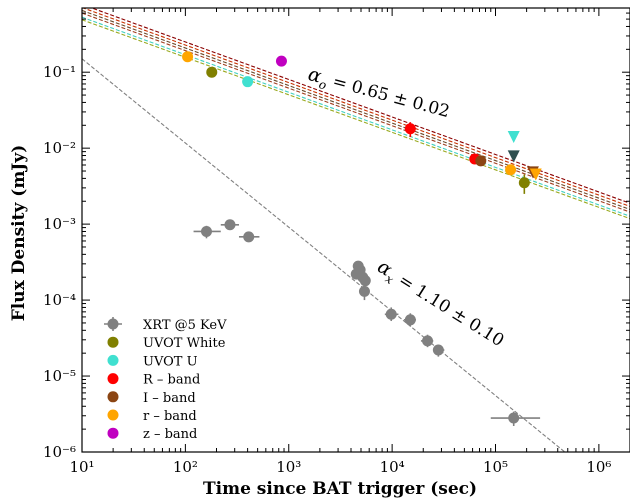  I want to click on y-tick-label: 10⁻², so click(59, 148).